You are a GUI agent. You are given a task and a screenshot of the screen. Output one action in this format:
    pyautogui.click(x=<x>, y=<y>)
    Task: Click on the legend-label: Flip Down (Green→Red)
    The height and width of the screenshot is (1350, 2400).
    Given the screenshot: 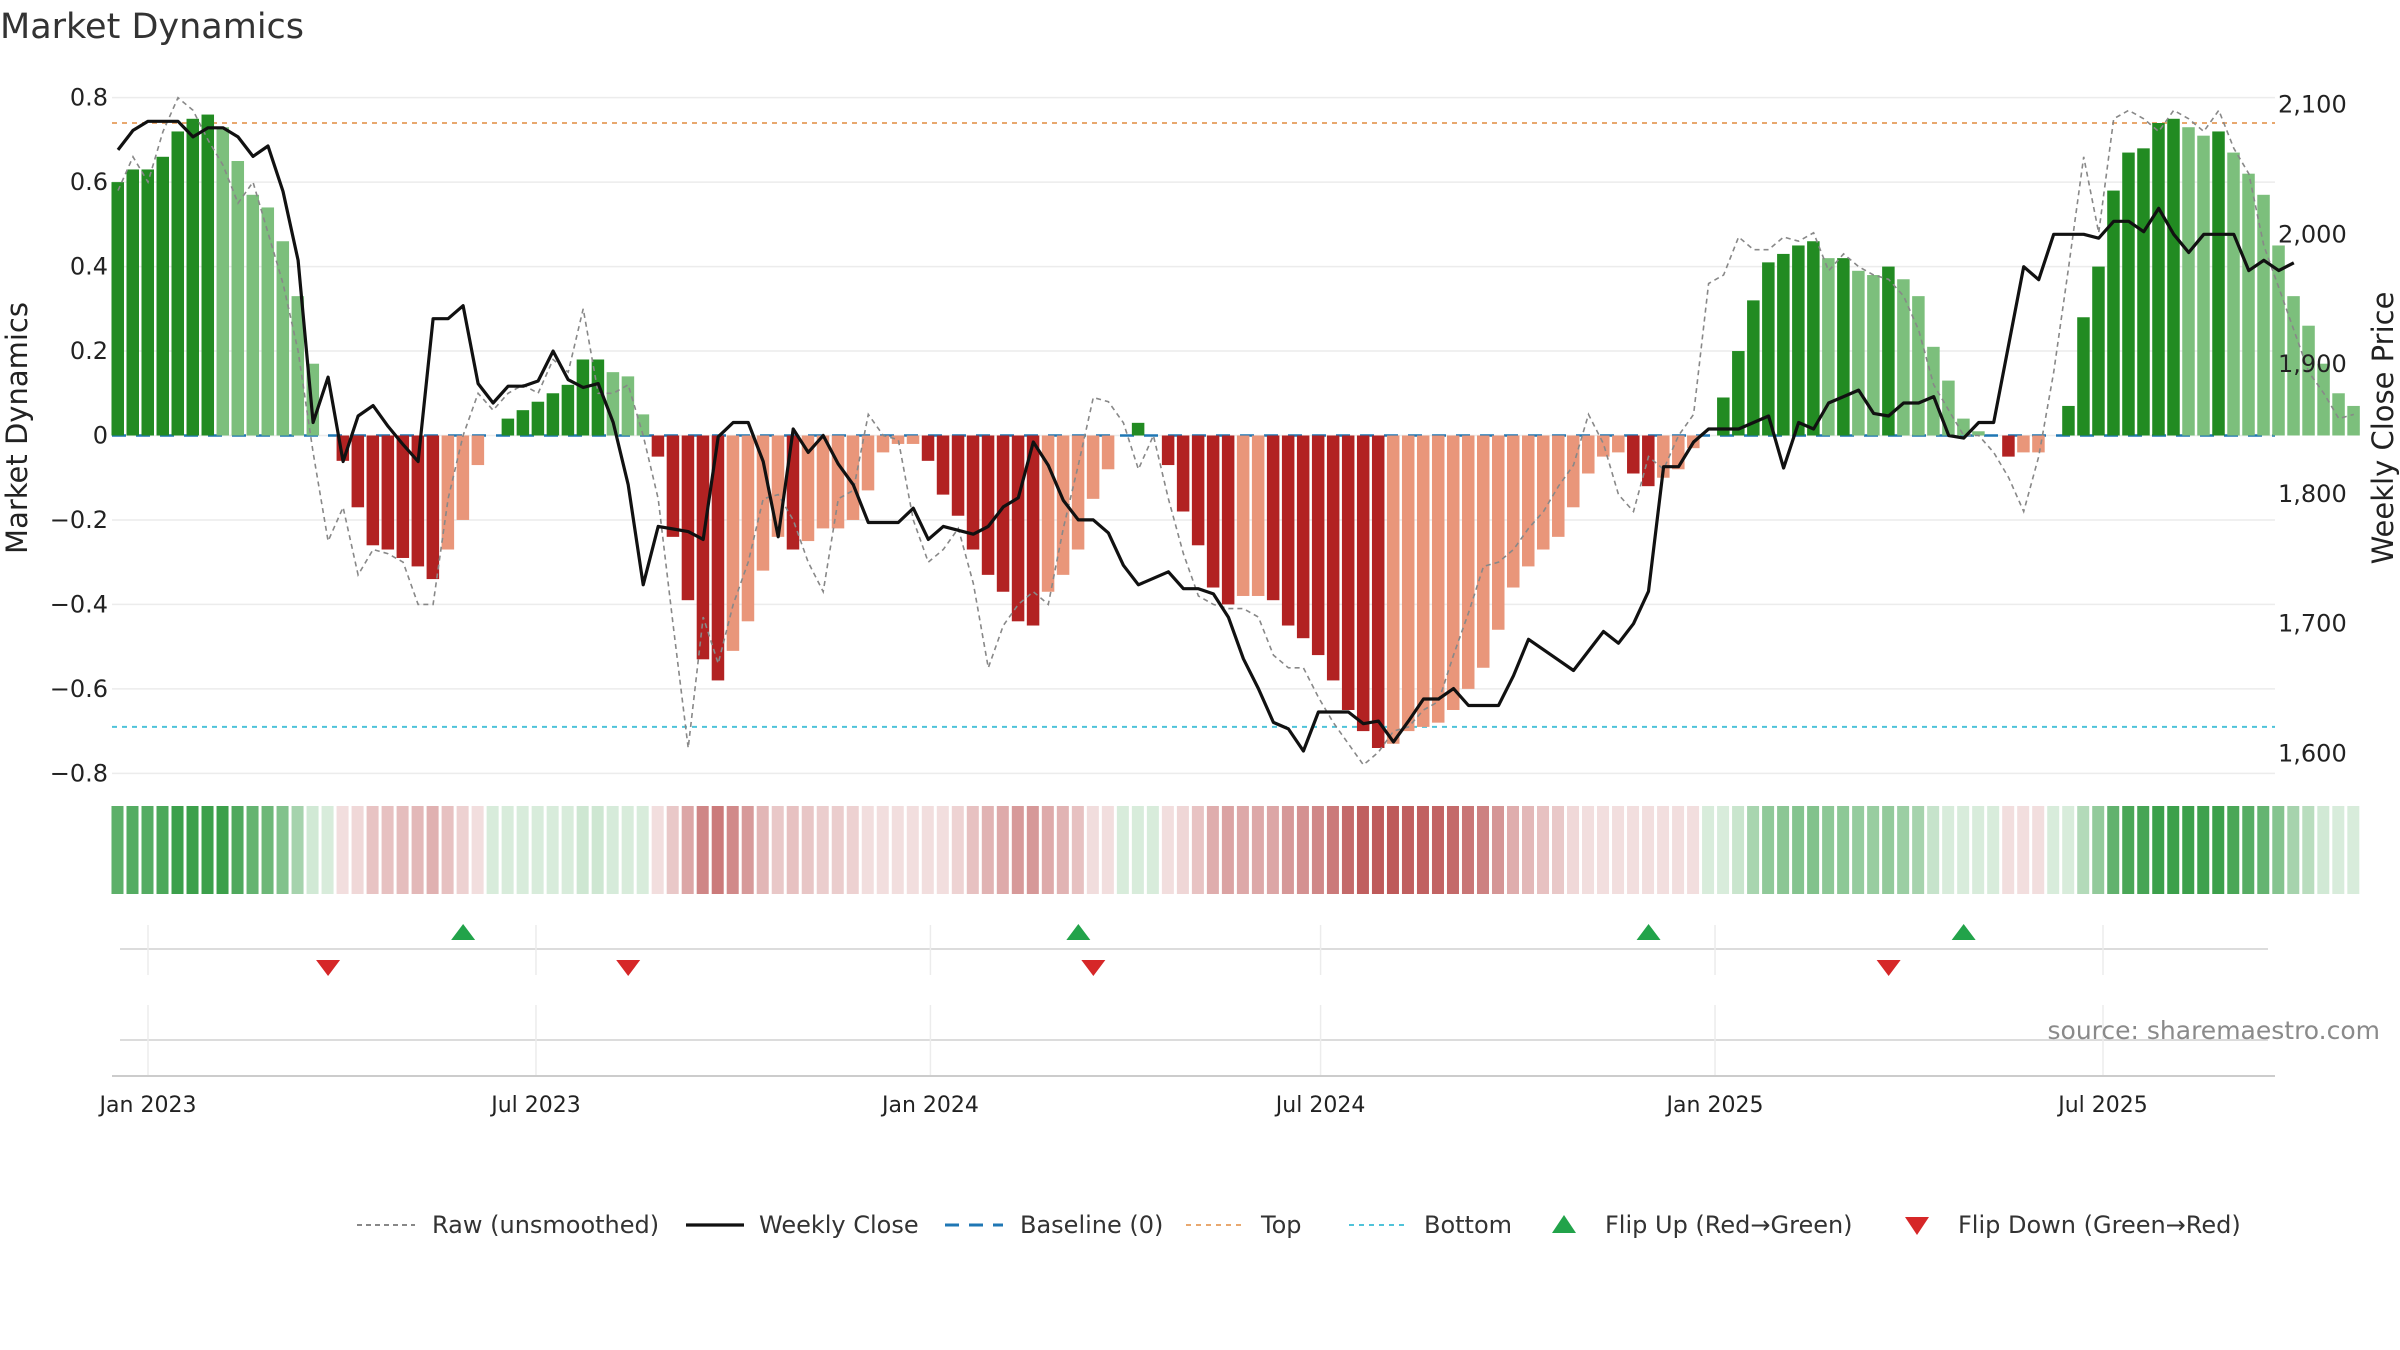 What is the action you would take?
    pyautogui.click(x=2099, y=1225)
    